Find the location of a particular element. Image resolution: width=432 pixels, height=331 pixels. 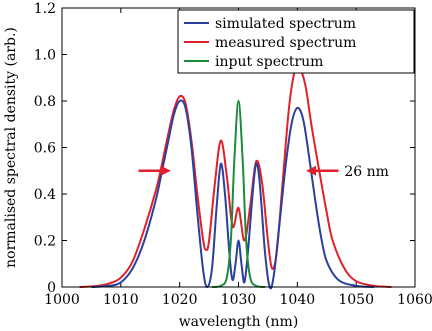

y-tick-label: 1.2 is located at coordinates (45, 9).